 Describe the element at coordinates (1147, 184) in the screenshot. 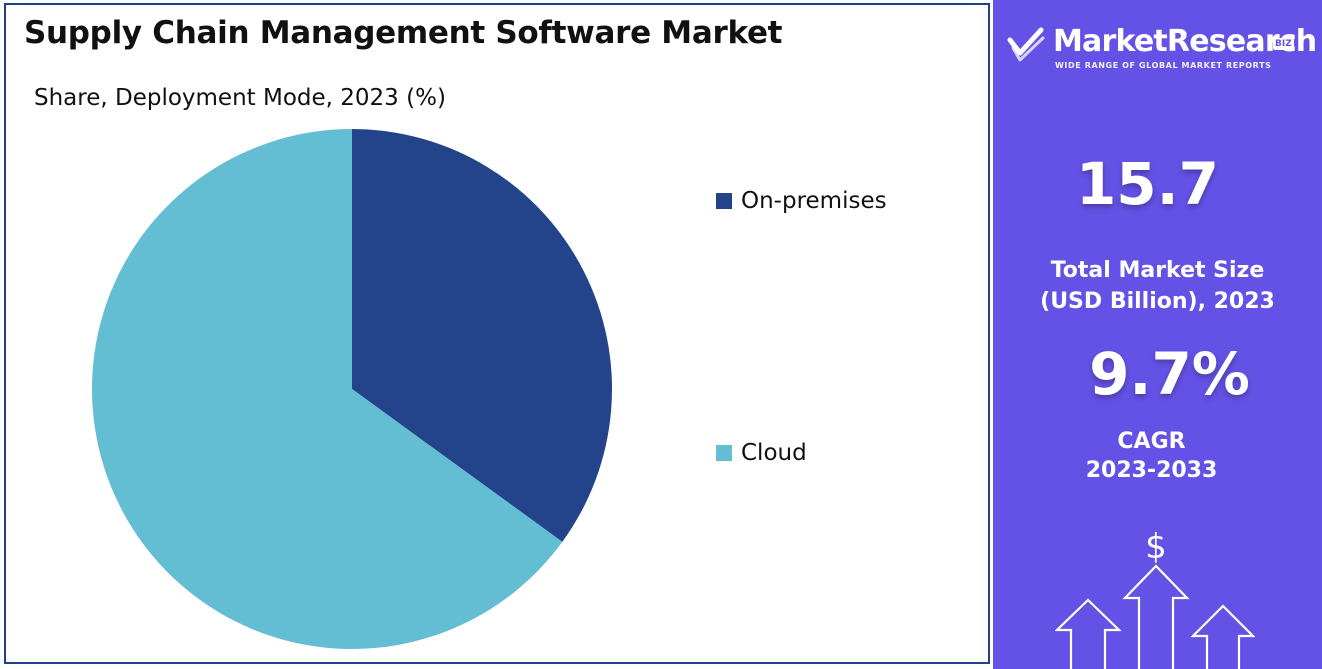

I see `market-size-value: 15.7` at that location.